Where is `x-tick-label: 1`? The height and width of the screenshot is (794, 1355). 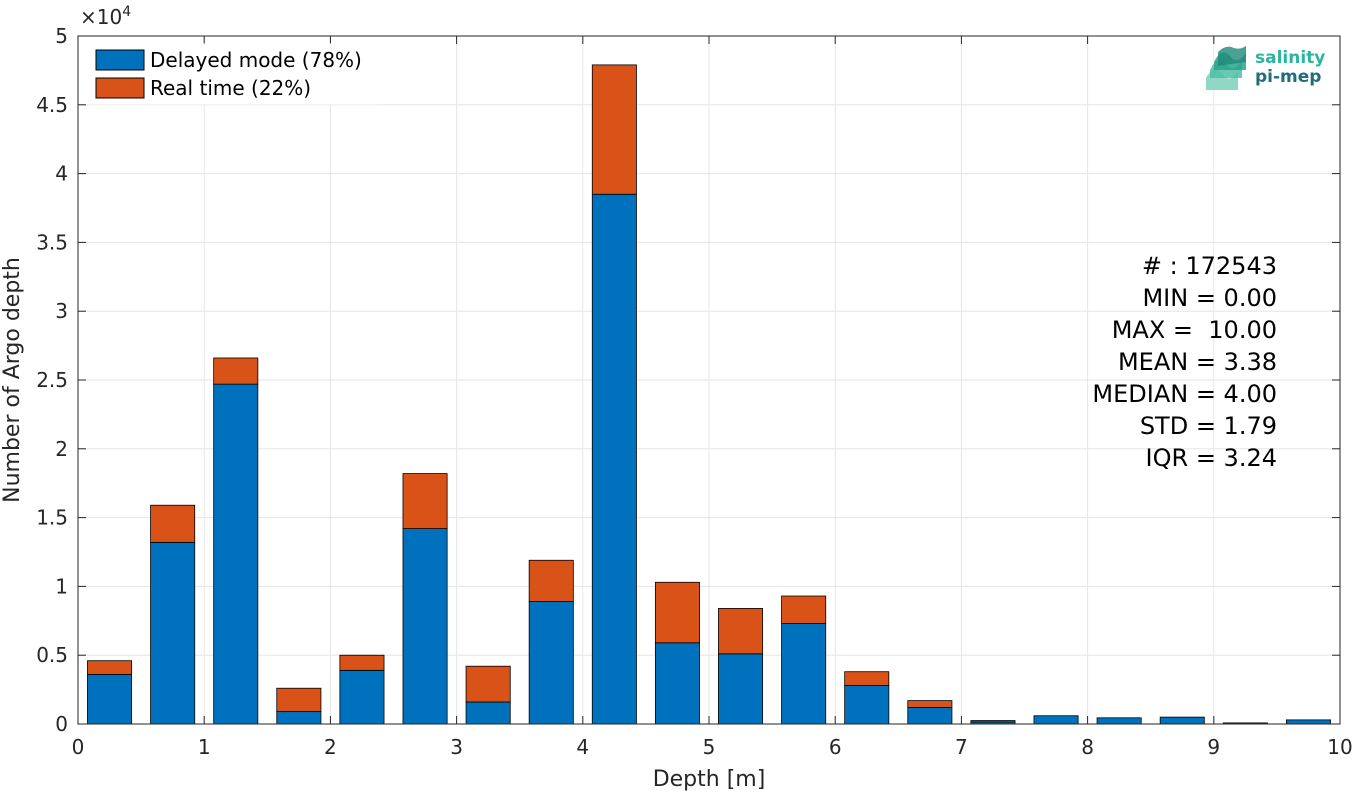
x-tick-label: 1 is located at coordinates (204, 747).